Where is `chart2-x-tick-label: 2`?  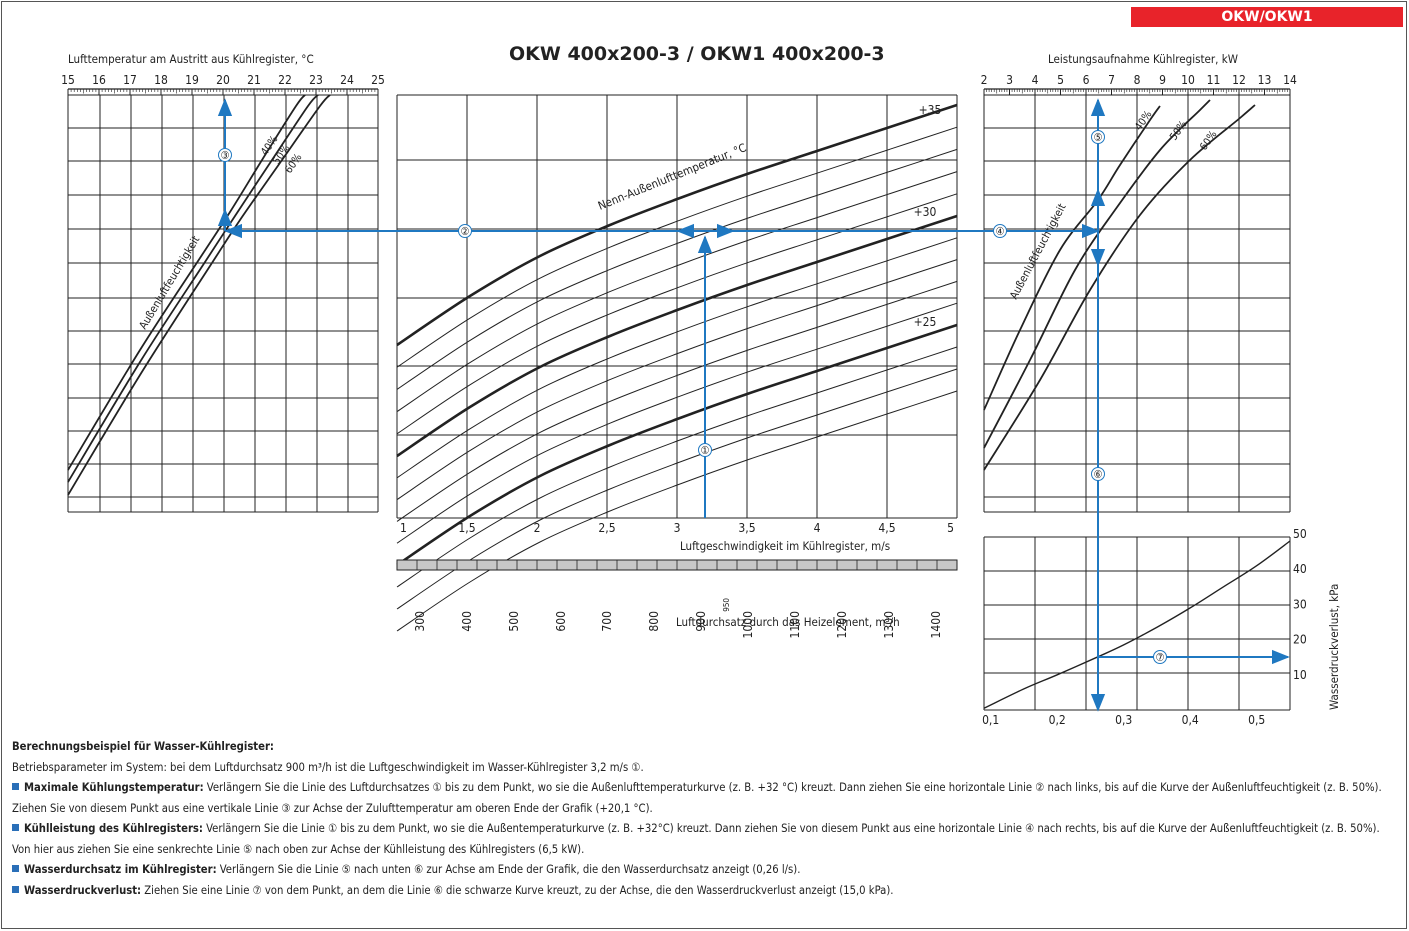
chart2-x-tick-label: 2 is located at coordinates (537, 528).